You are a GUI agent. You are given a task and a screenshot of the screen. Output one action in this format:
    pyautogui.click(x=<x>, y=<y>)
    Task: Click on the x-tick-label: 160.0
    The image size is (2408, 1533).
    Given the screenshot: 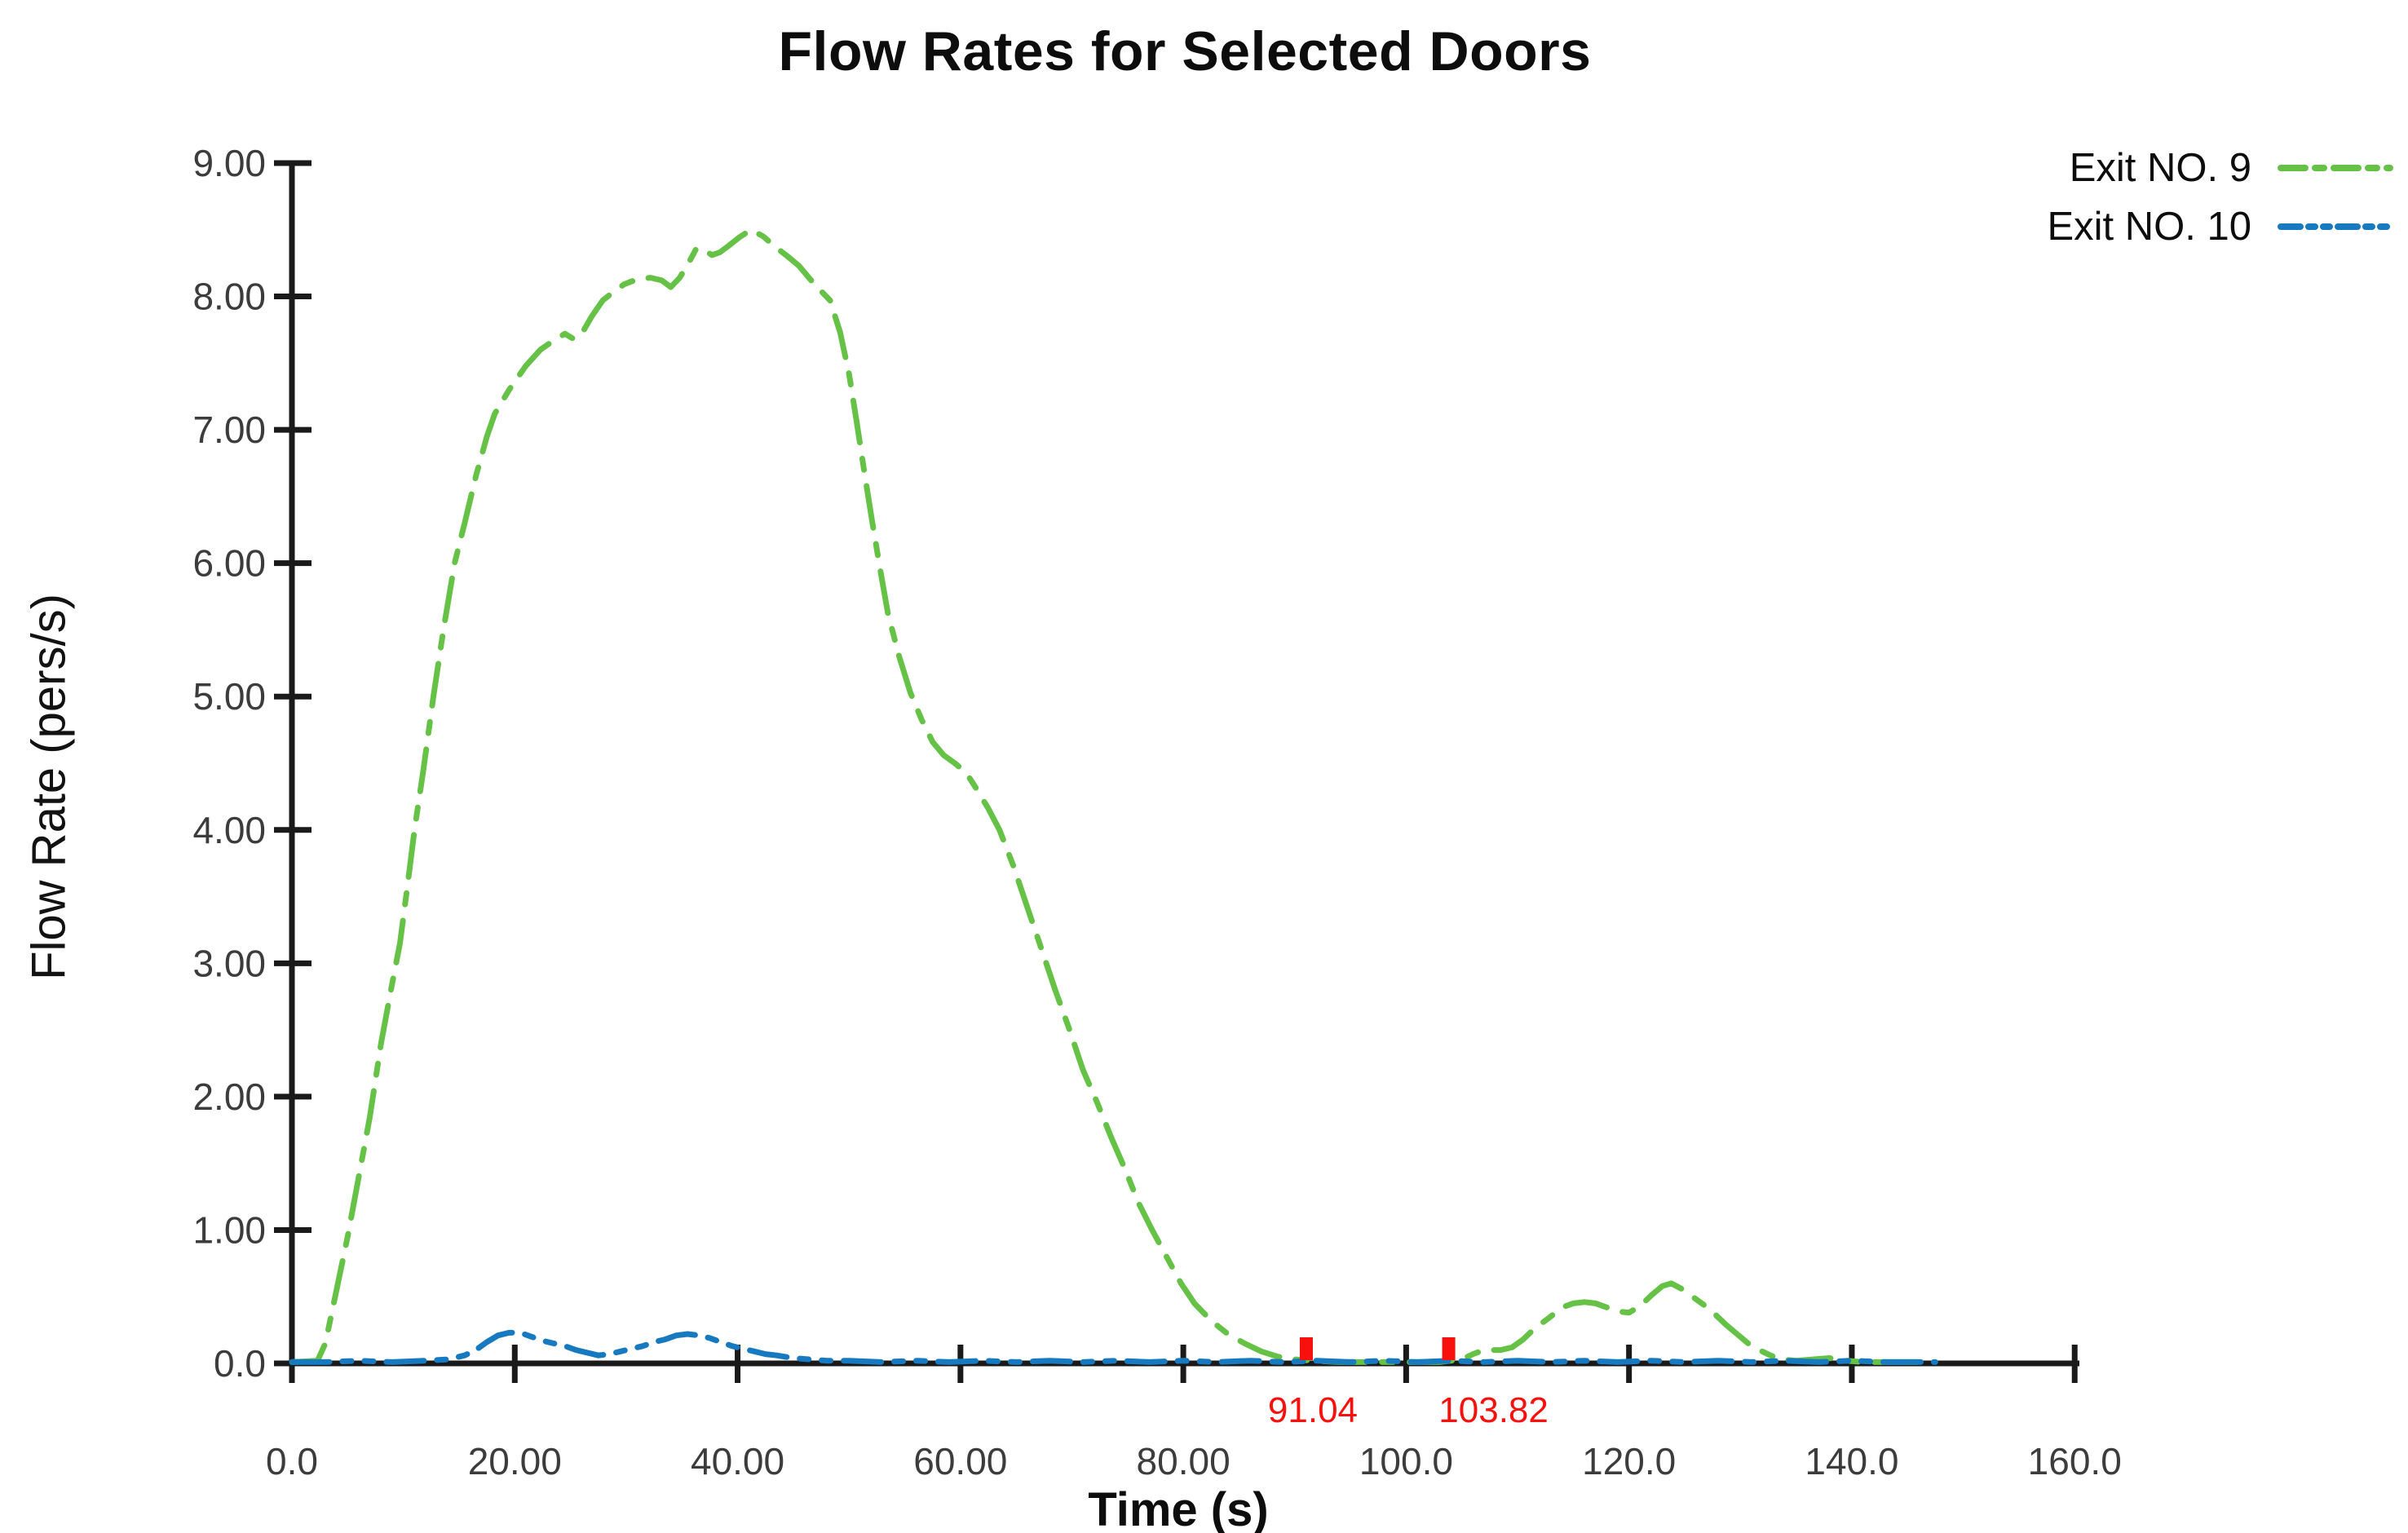 What is the action you would take?
    pyautogui.click(x=2075, y=1461)
    